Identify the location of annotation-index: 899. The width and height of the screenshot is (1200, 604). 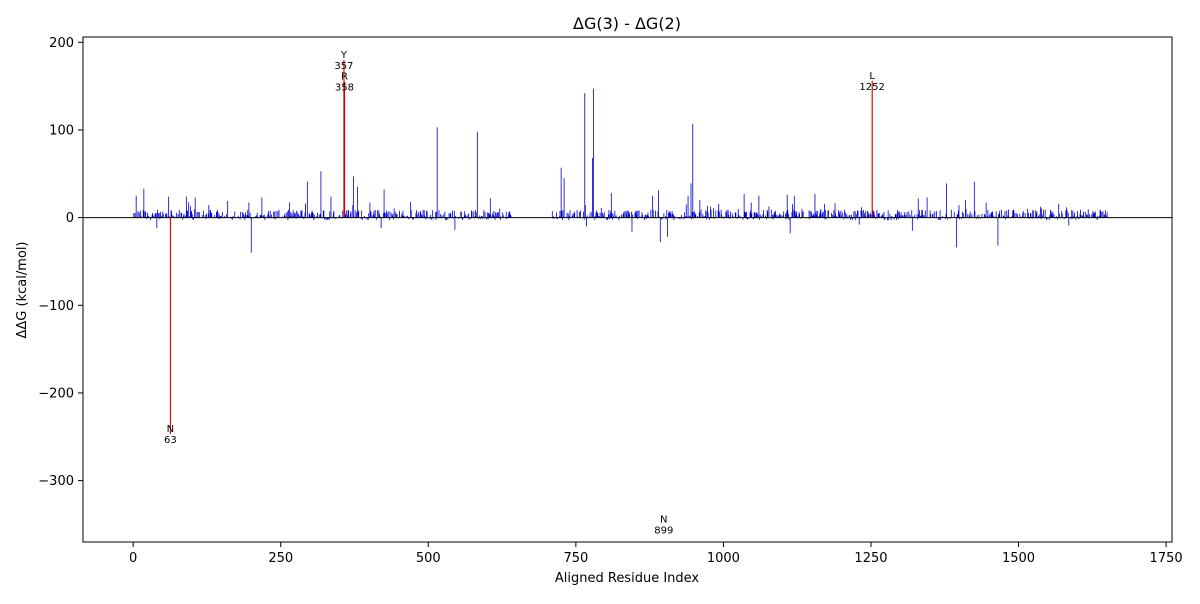
(663, 530).